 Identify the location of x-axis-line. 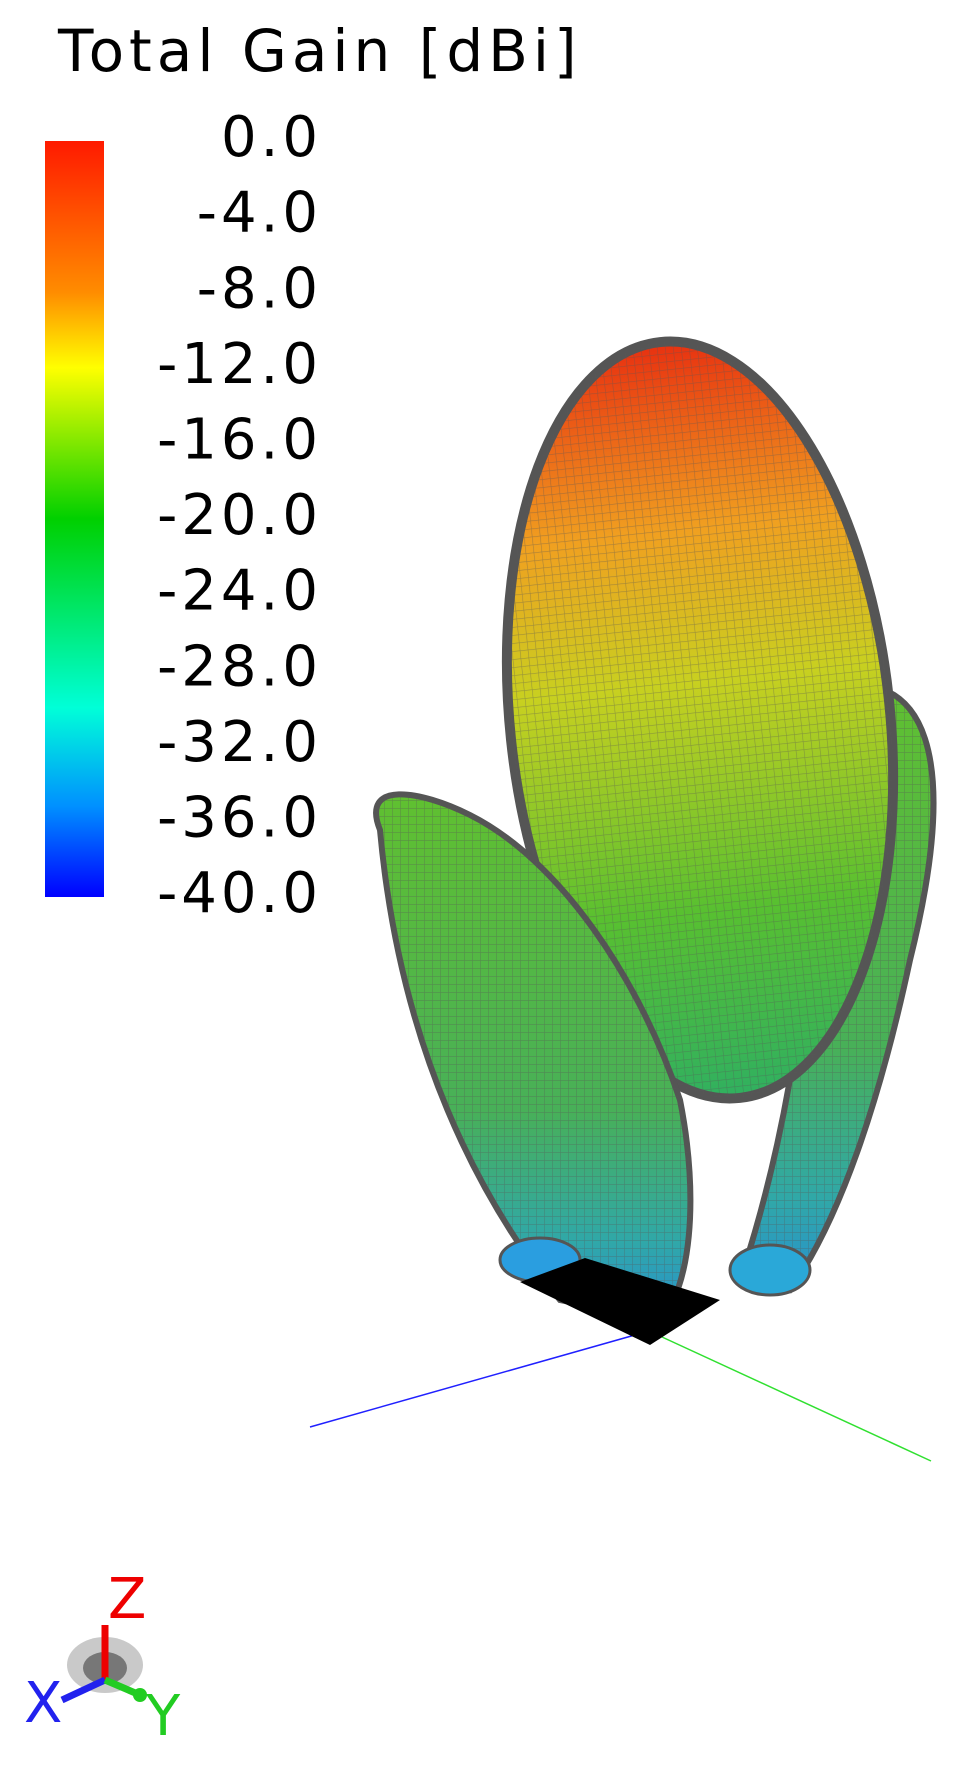
(479, 1379).